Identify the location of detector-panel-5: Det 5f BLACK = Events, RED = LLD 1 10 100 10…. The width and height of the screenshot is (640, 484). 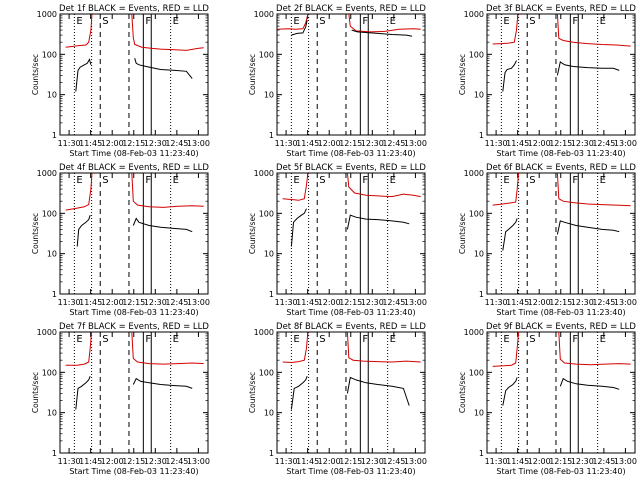
(337, 240).